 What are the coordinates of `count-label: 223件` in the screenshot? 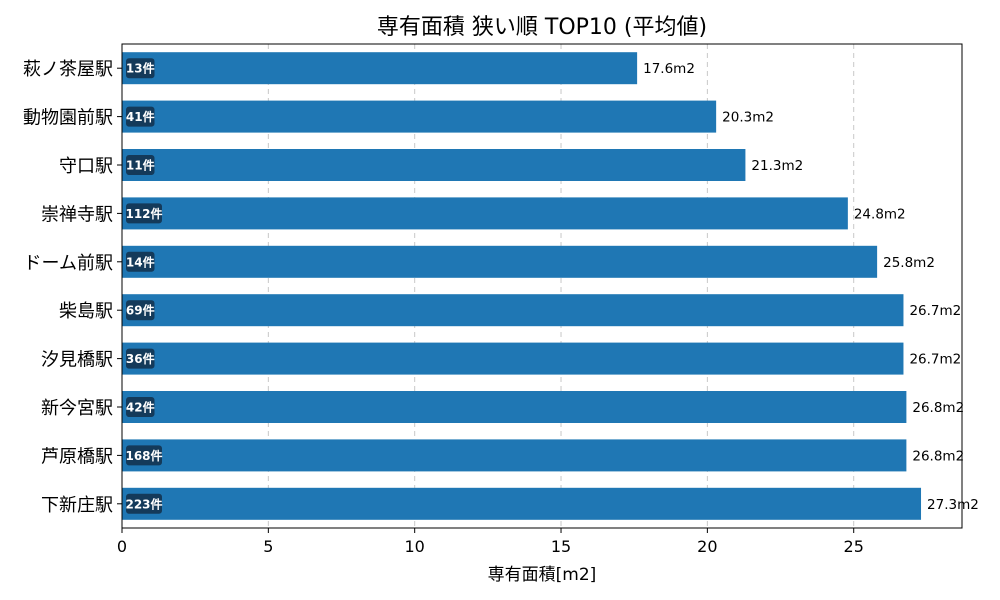 It's located at (143, 503).